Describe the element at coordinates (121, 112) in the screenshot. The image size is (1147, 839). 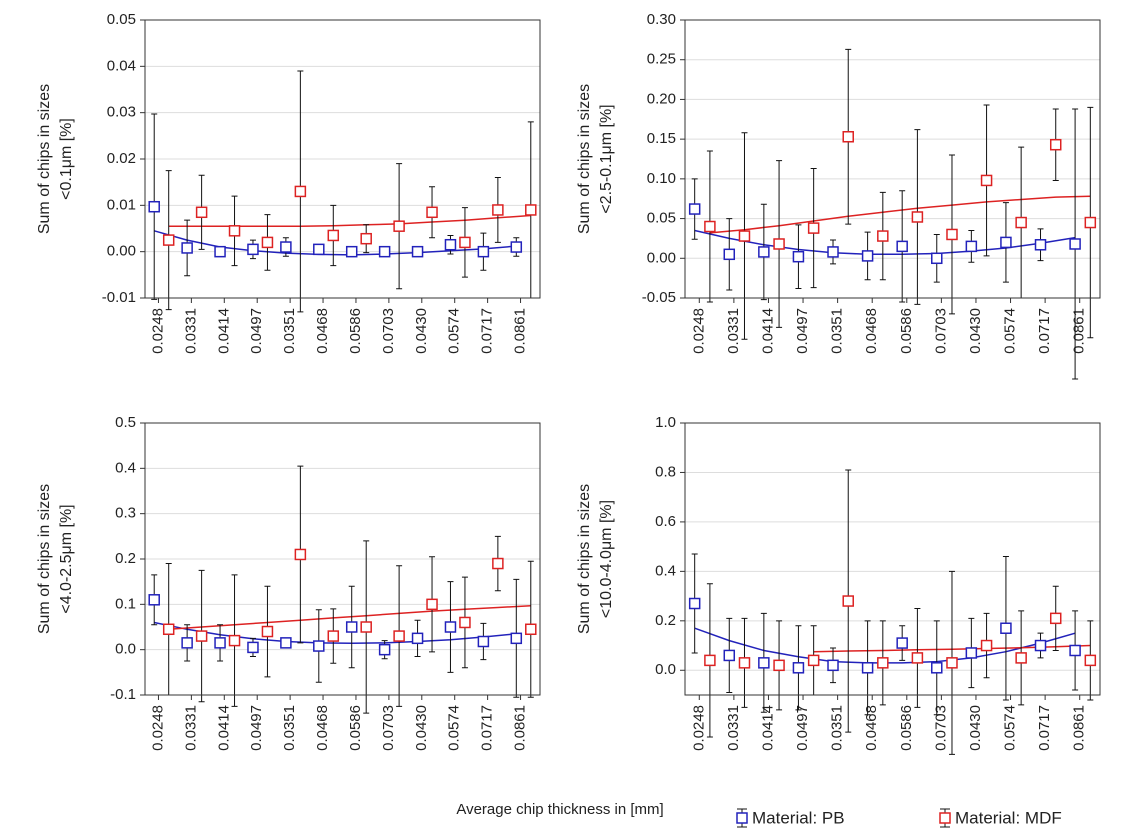
I see `y-tick-label: 0.03` at that location.